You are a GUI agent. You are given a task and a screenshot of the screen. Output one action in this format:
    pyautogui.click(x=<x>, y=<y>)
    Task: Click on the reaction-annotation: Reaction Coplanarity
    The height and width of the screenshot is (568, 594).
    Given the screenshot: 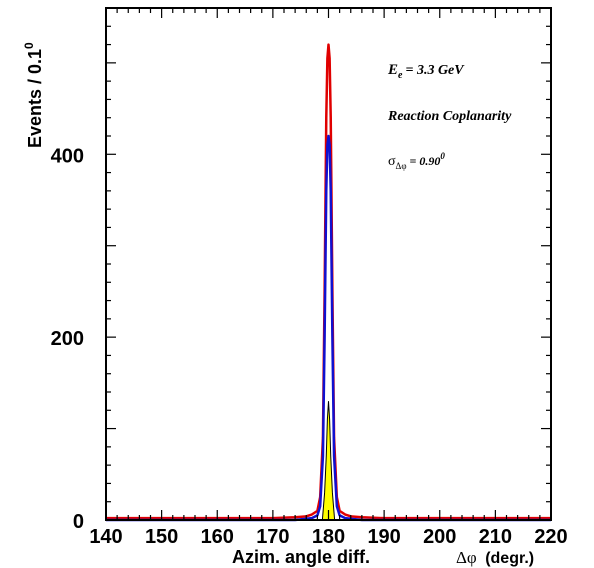 What is the action you would take?
    pyautogui.click(x=449, y=116)
    